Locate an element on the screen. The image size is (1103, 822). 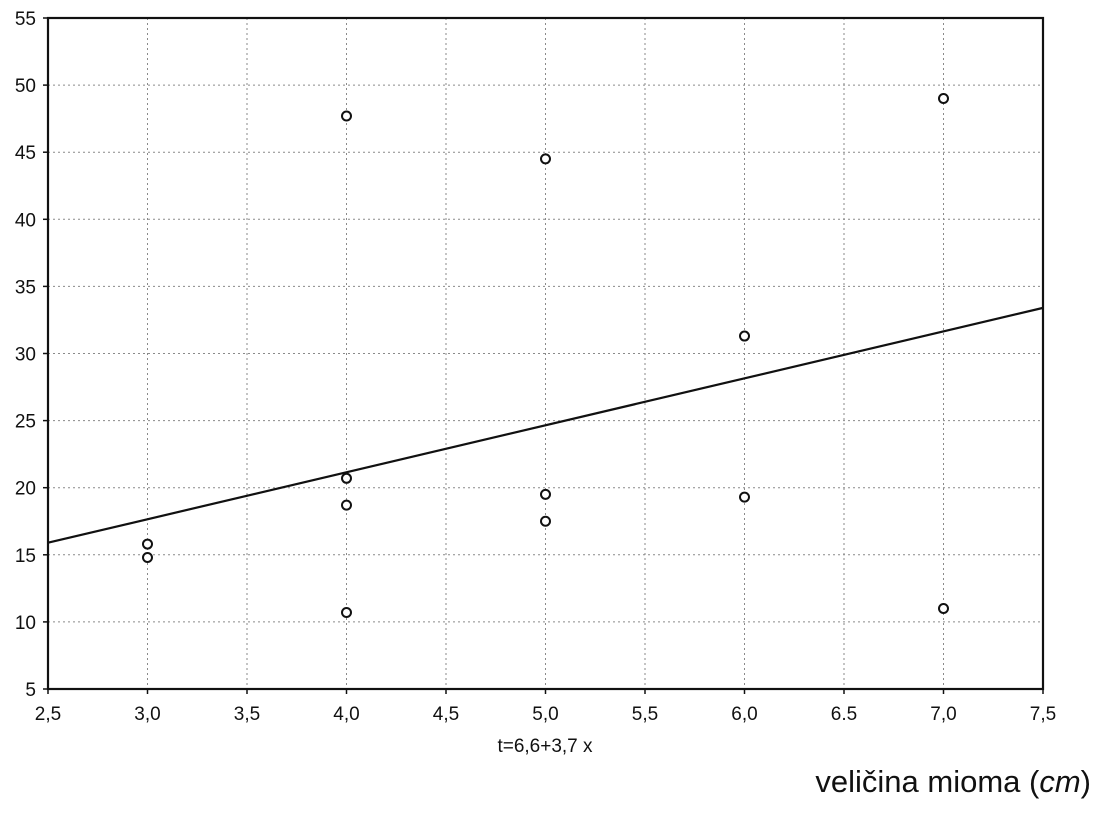
x-tick-label-2: 3,5 is located at coordinates (247, 714).